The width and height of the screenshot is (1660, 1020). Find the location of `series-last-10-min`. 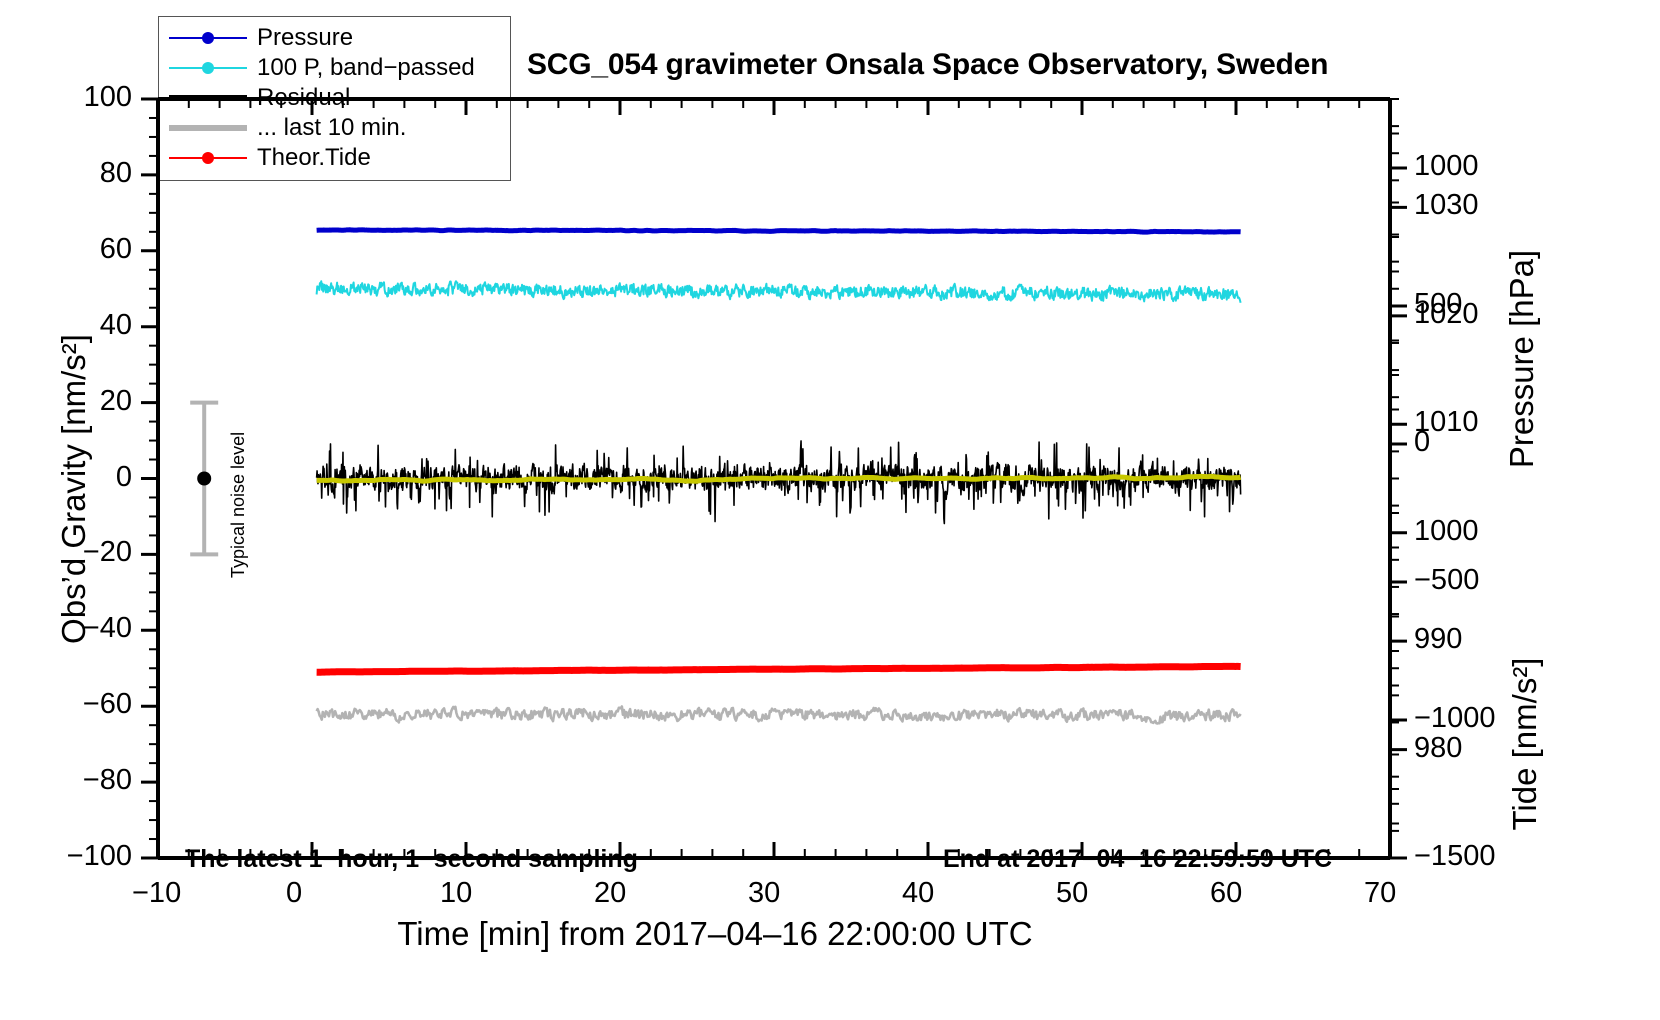

series-last-10-min is located at coordinates (778, 715).